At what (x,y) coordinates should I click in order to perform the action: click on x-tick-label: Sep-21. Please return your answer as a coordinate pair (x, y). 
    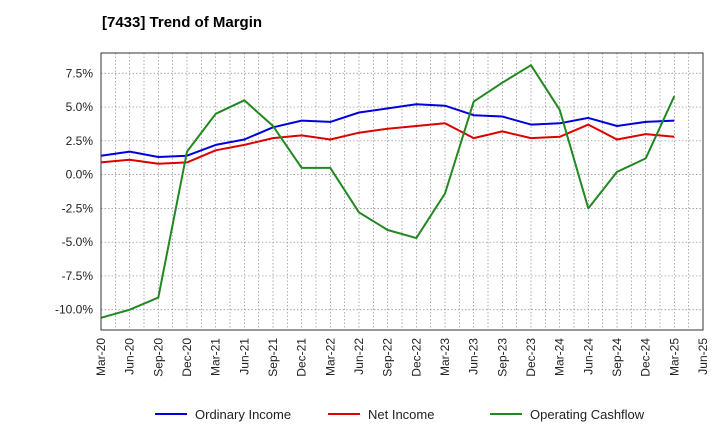
    Looking at the image, I should click on (273, 357).